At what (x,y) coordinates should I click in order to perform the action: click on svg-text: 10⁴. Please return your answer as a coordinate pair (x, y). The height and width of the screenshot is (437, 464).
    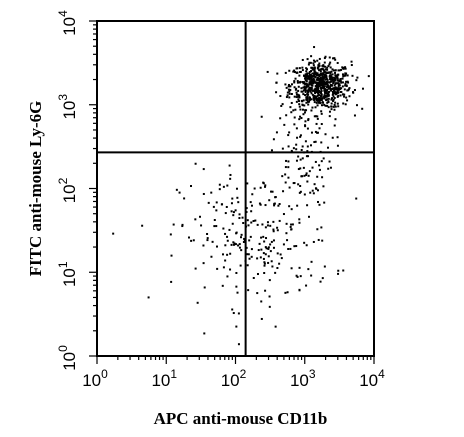
    Looking at the image, I should click on (67, 23).